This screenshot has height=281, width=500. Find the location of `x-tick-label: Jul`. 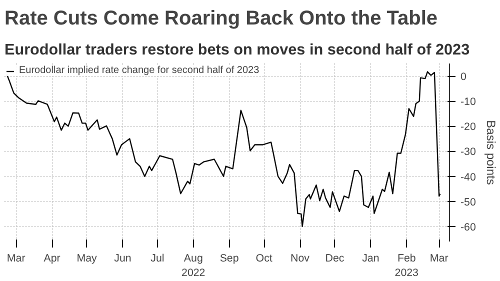

x-tick-label: Jul is located at coordinates (157, 258).